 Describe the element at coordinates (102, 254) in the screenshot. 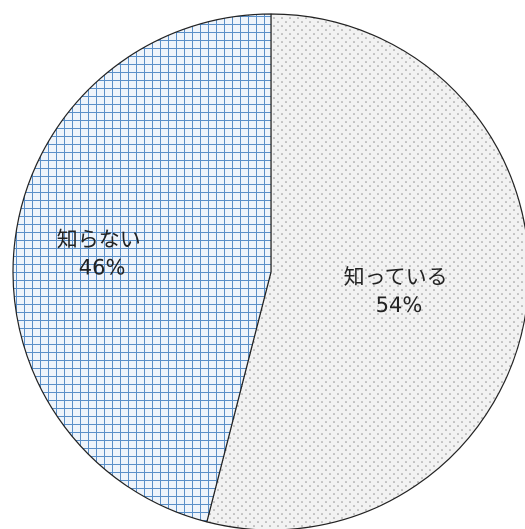

I see `pie-label-shiranai: 知らない 46%` at that location.